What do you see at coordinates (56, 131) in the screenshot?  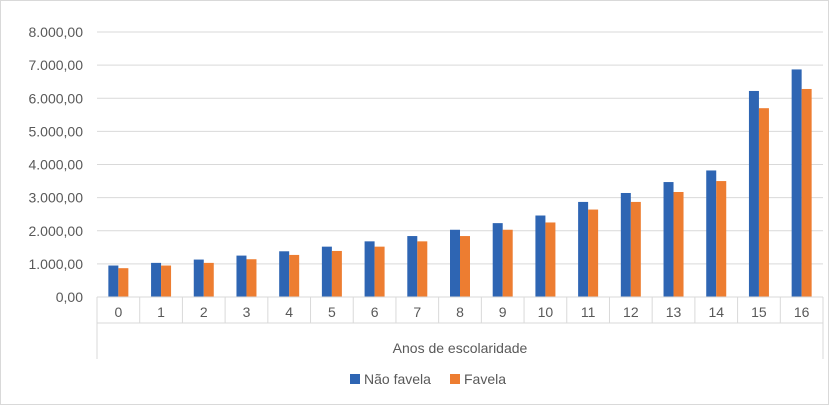 I see `y-tick-label: 5.000,00` at bounding box center [56, 131].